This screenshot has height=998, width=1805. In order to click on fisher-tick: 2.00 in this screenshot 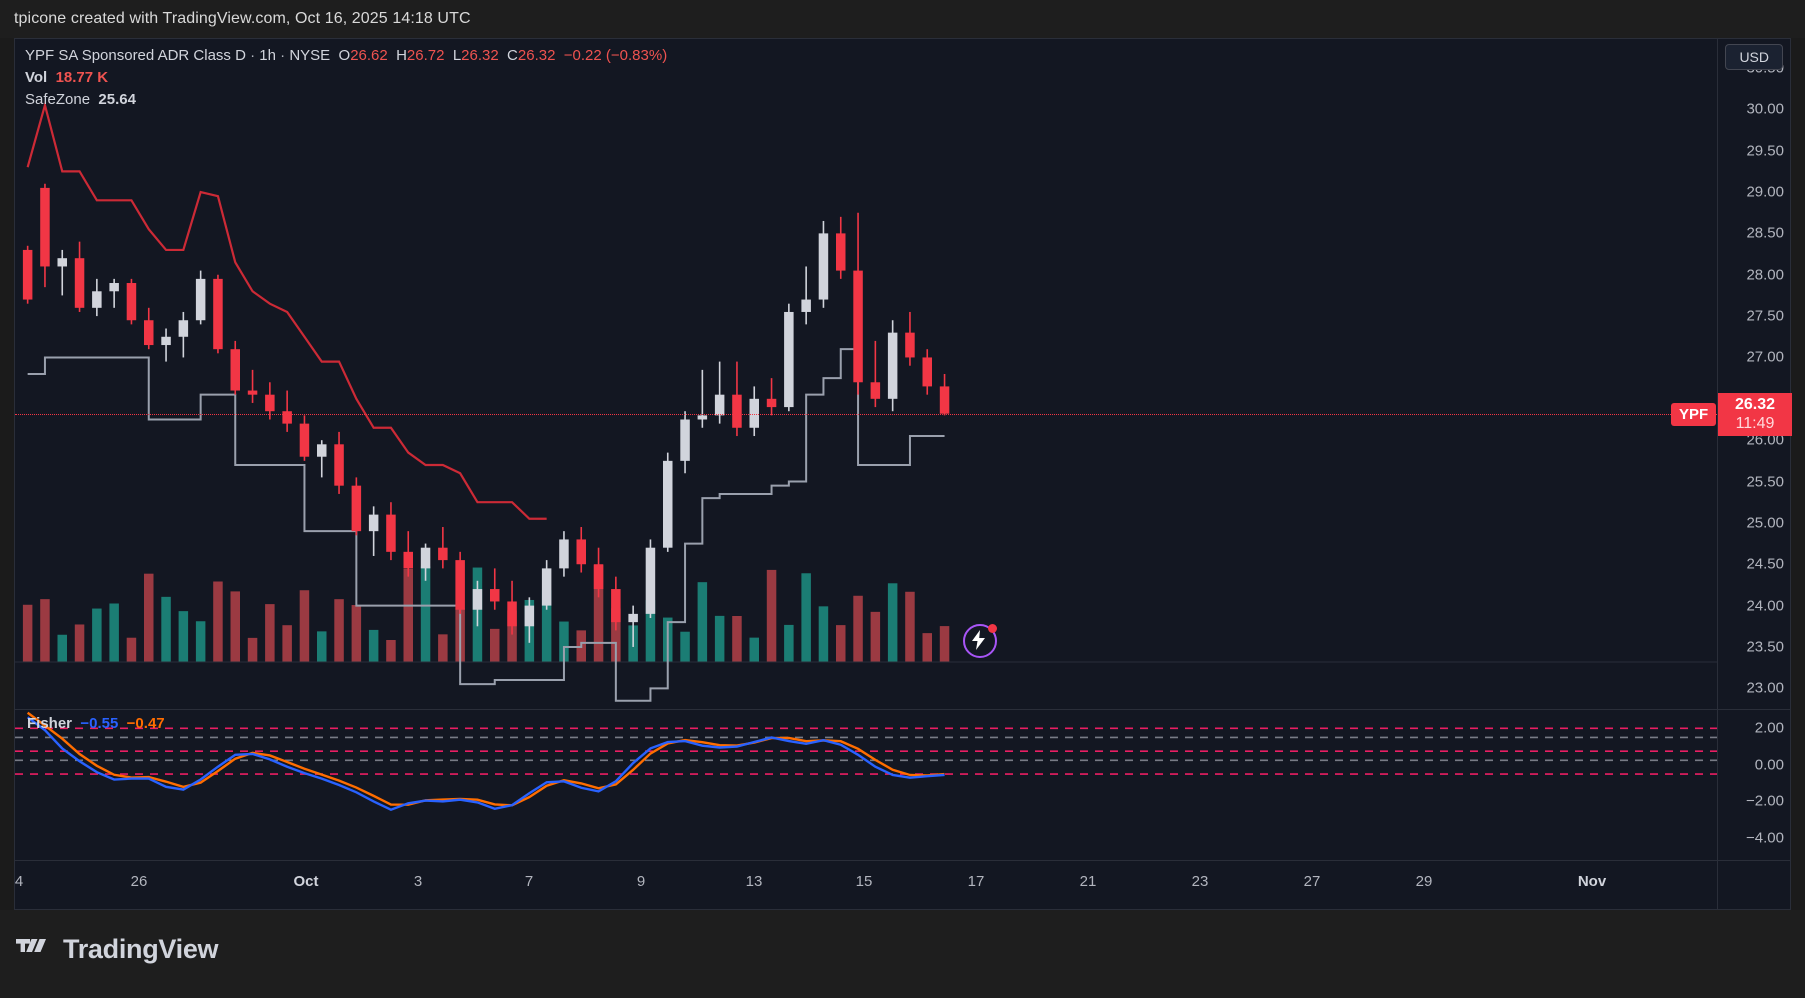, I will do `click(1769, 728)`.